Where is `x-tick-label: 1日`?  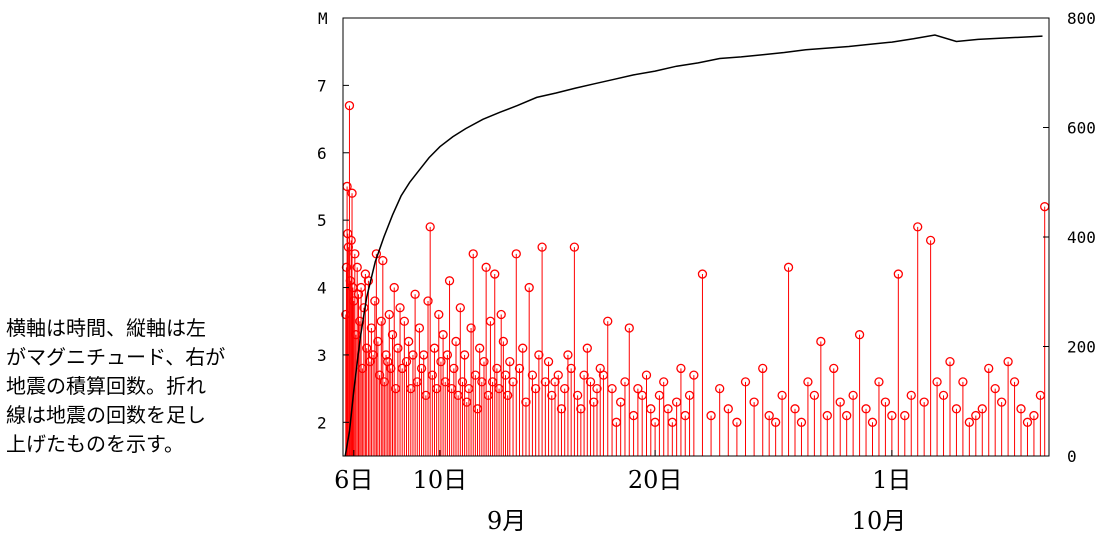
x-tick-label: 1日 is located at coordinates (891, 480).